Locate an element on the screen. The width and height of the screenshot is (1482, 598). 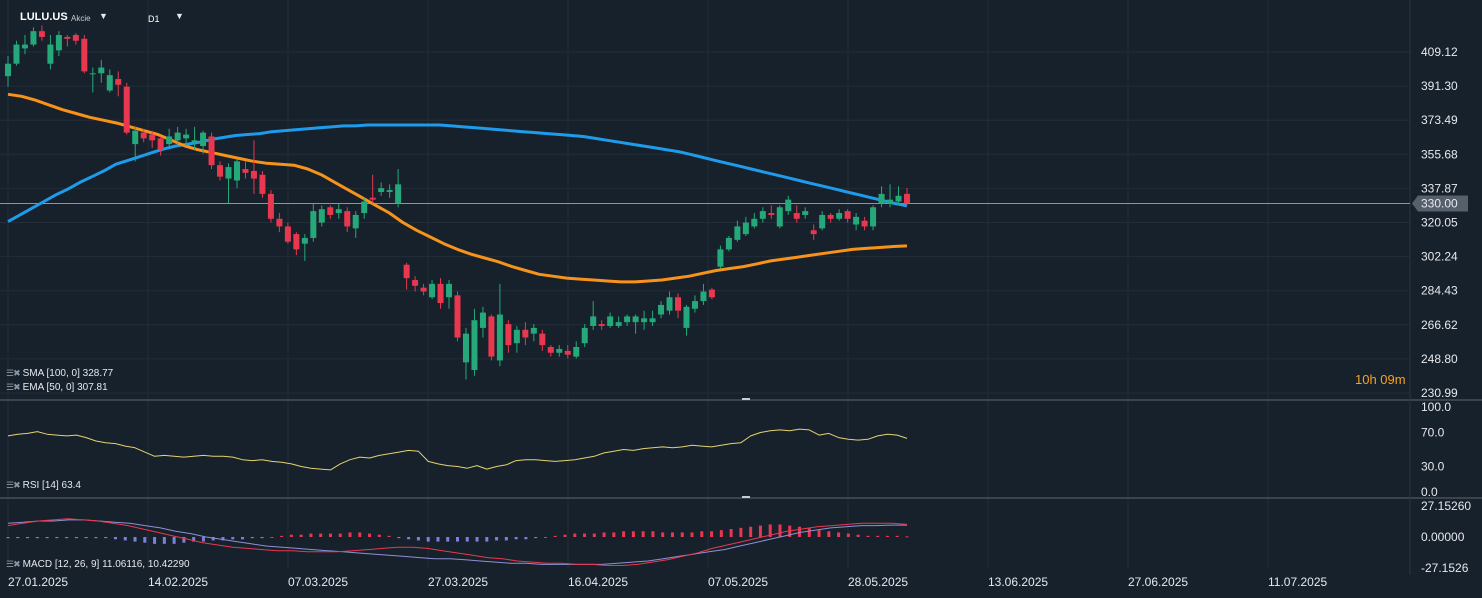
sma-legend-text: SMA [100, 0] 328.77 is located at coordinates (68, 373).